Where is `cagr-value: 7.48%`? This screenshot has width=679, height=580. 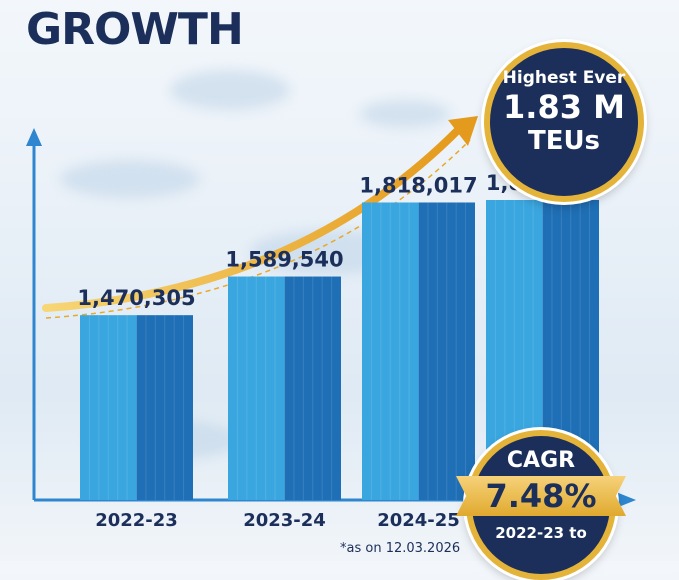
cagr-value: 7.48% is located at coordinates (541, 496).